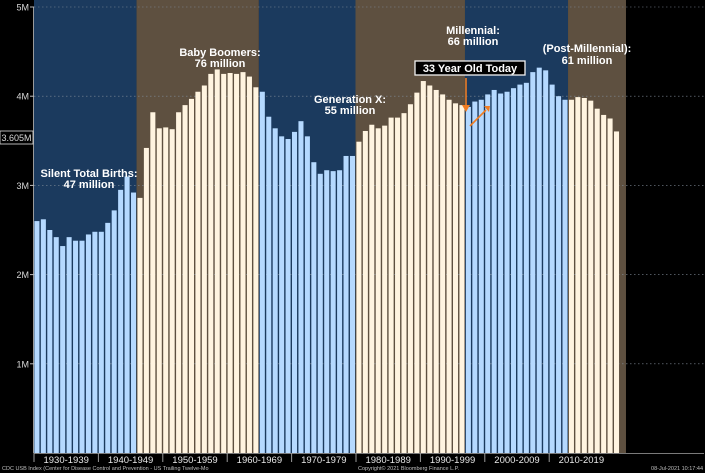 This screenshot has width=705, height=473. I want to click on decade-label: 1930-1939, so click(65, 460).